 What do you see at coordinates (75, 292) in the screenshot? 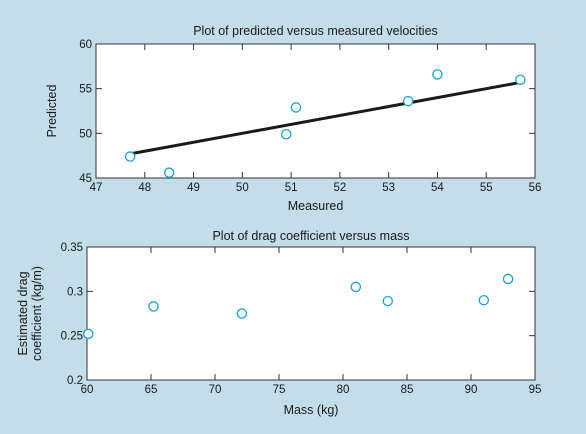
I see `chart2-ytick-label: 0.3` at bounding box center [75, 292].